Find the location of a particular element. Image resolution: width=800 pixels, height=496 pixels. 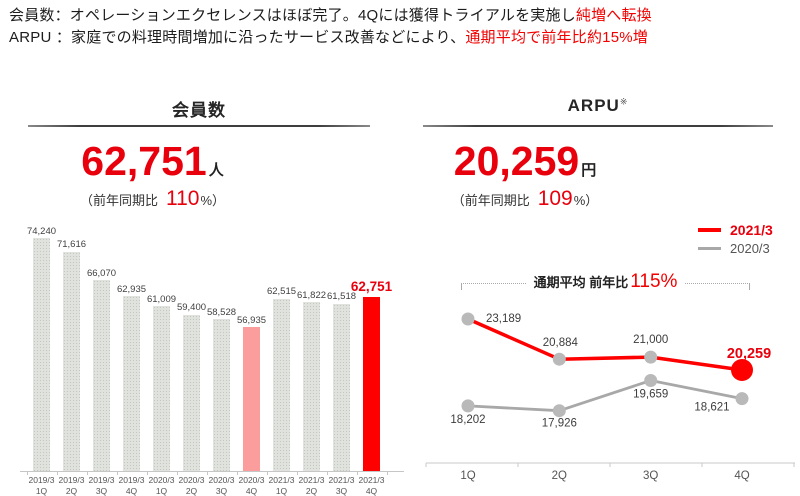

point-value-label: 21,000 is located at coordinates (650, 340).